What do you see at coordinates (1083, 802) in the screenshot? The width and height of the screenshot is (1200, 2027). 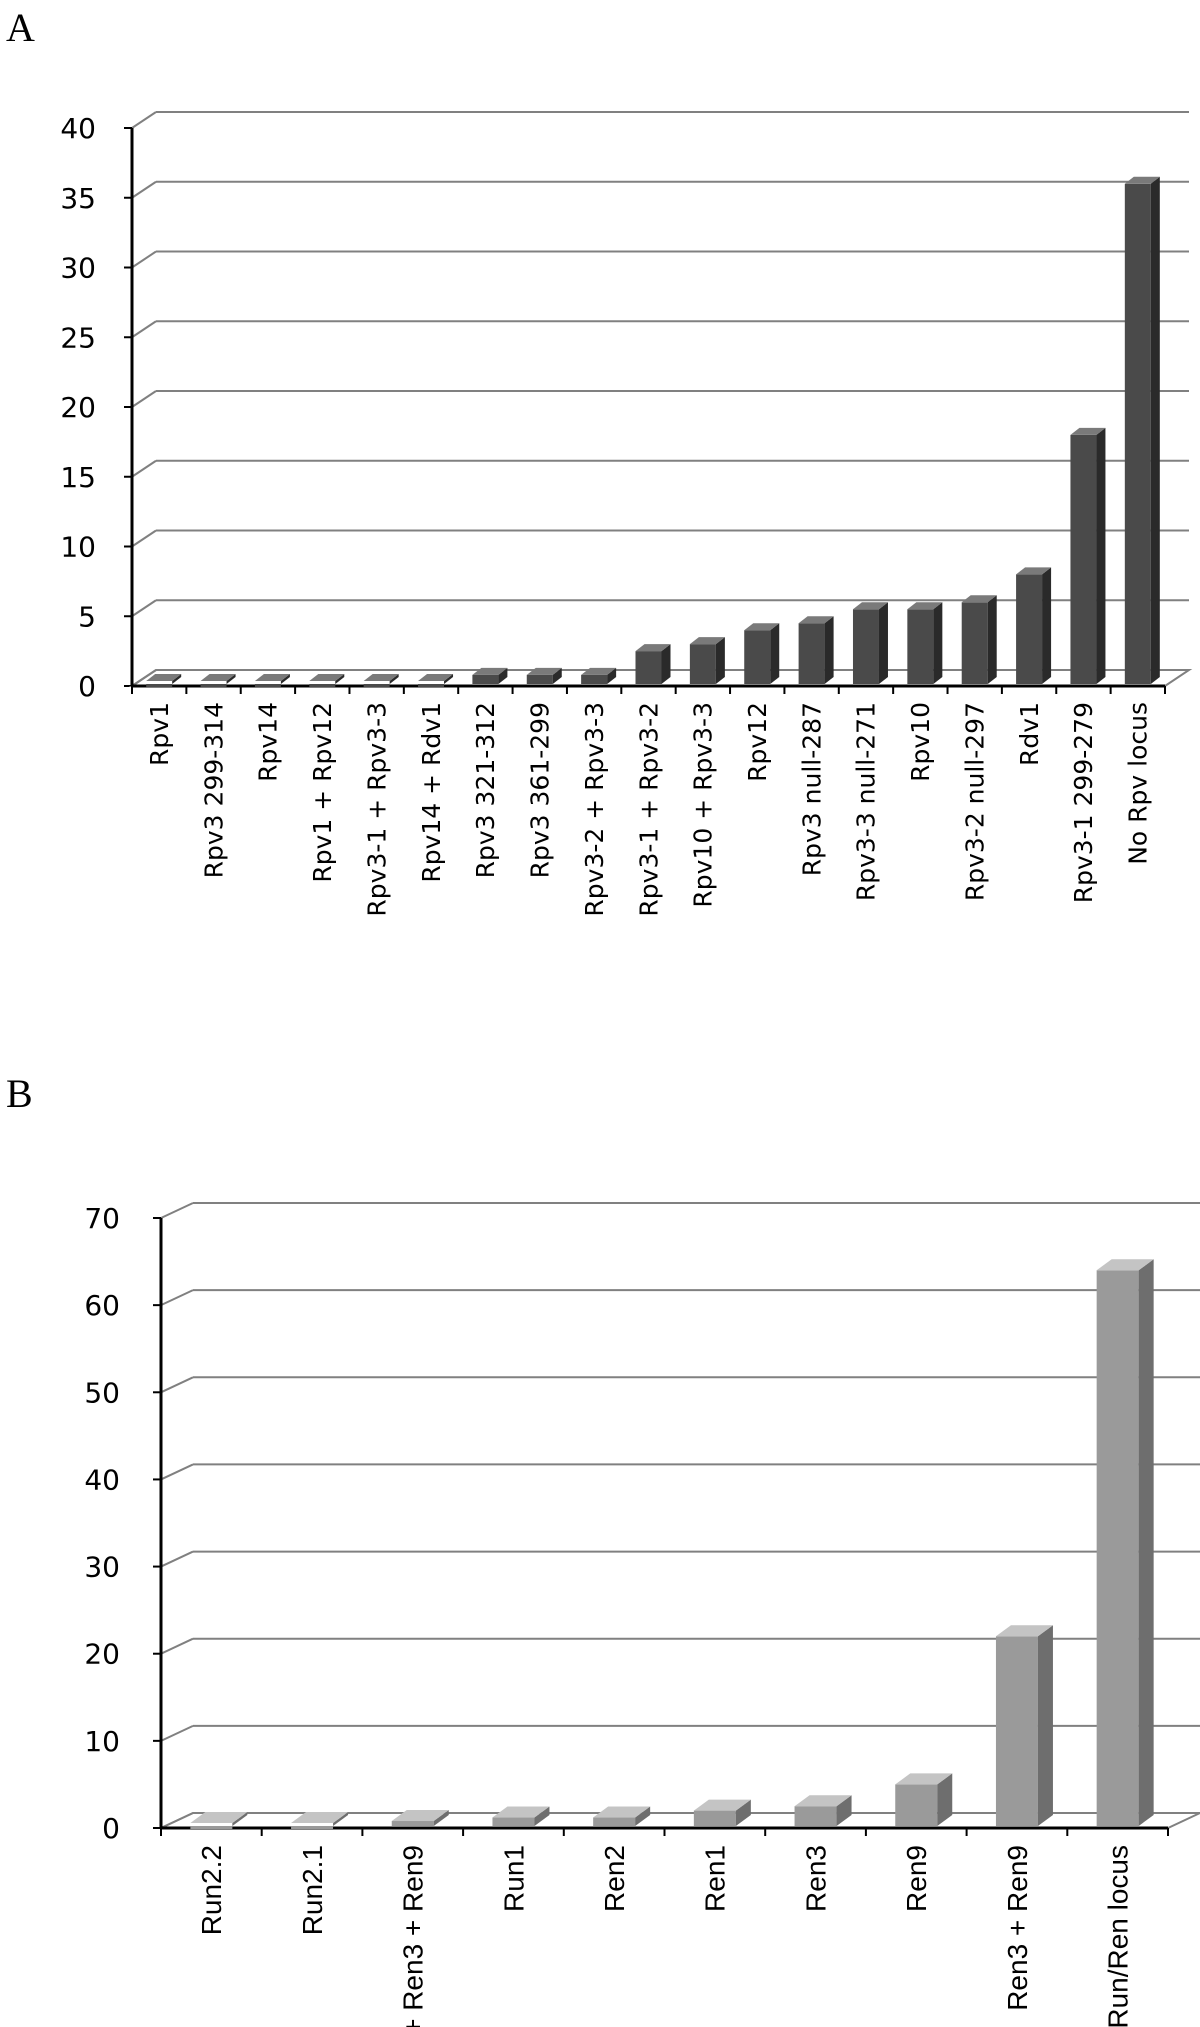 I see `a-category-label-17: Rpv3-1 299-279` at bounding box center [1083, 802].